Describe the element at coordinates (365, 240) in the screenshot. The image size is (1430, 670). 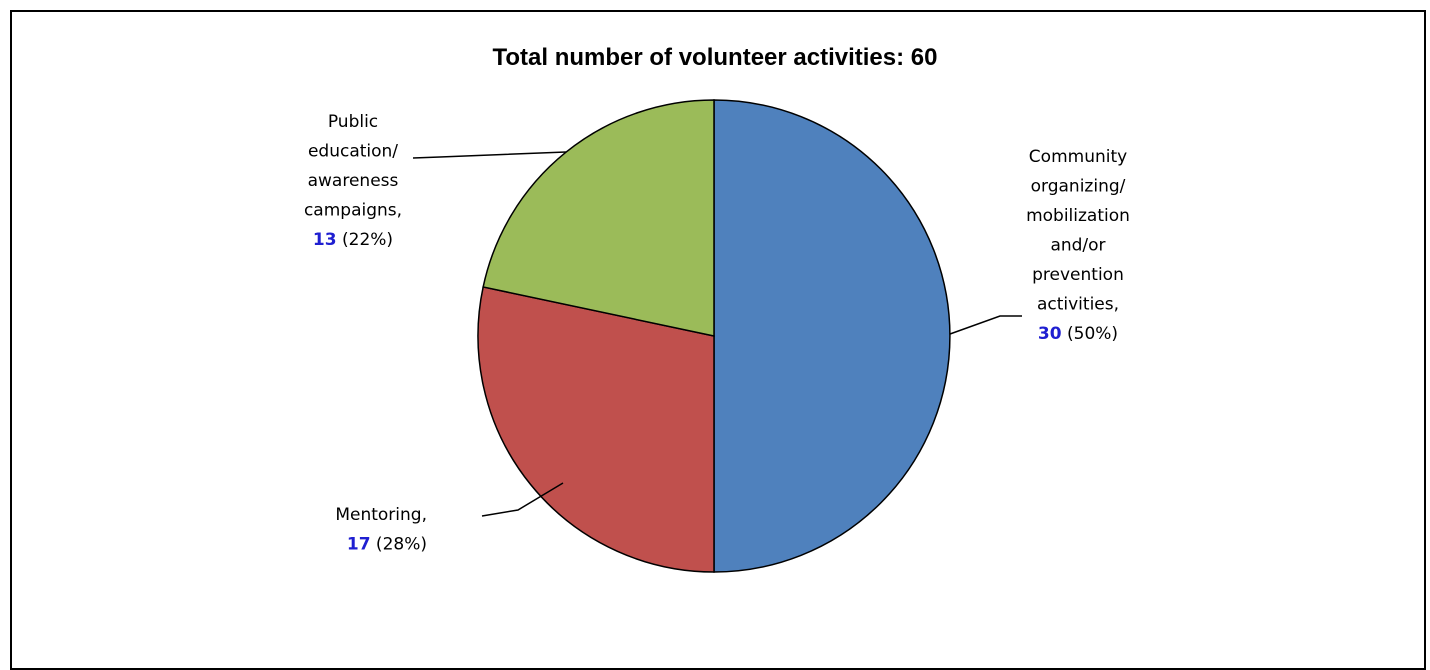
I see `slice-percent-3: (22%)` at that location.